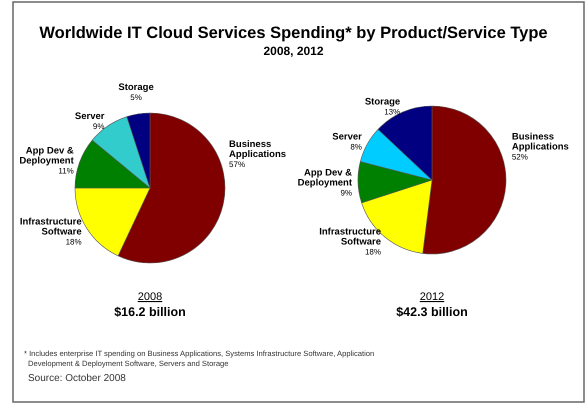 This screenshot has height=404, width=587. What do you see at coordinates (293, 51) in the screenshot?
I see `text: 2008, 2012` at bounding box center [293, 51].